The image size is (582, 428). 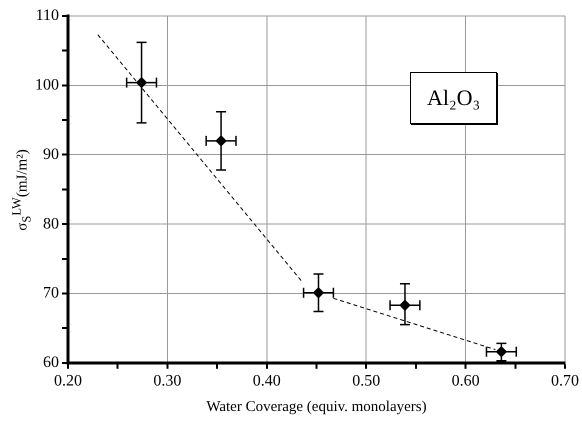 I want to click on y-tick-label: 60, so click(x=51, y=363).